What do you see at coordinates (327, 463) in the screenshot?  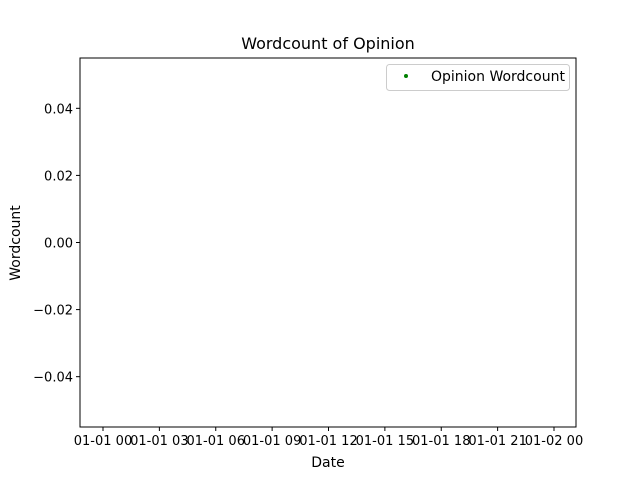 I see `x-axis-label: Date` at bounding box center [327, 463].